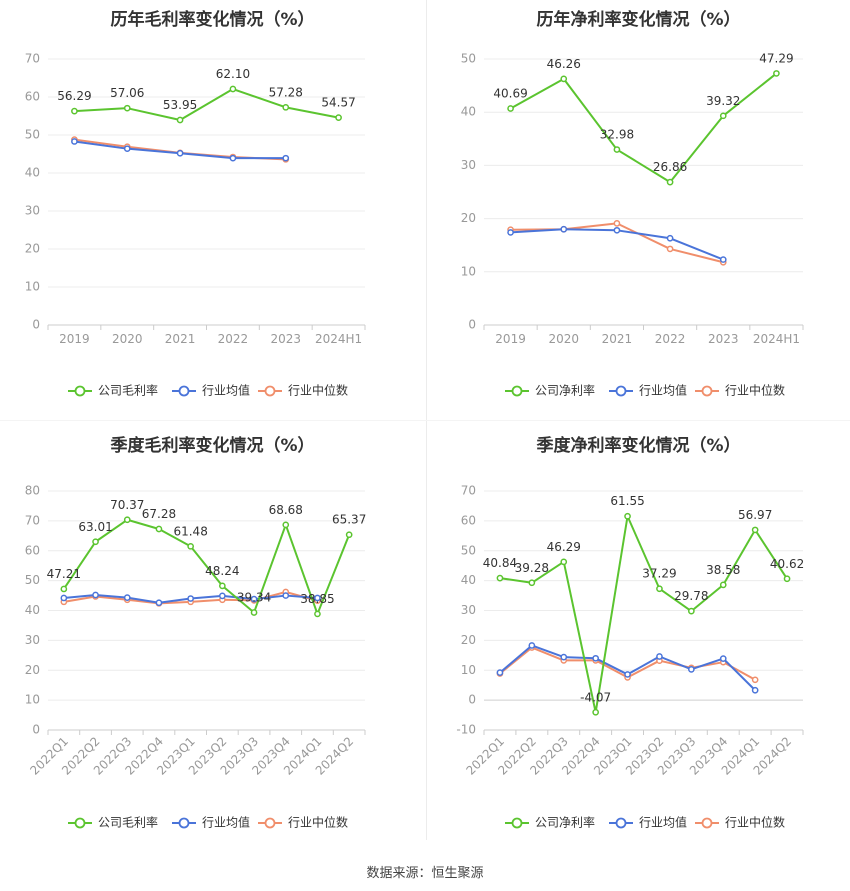 This screenshot has width=850, height=891. What do you see at coordinates (670, 167) in the screenshot?
I see `data-label: 26.86` at bounding box center [670, 167].